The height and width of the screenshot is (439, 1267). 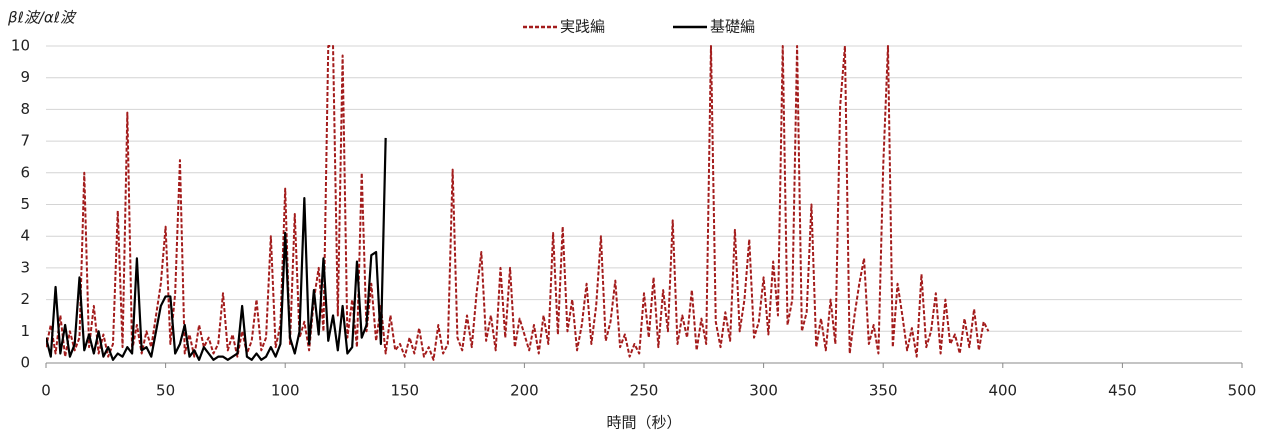 What do you see at coordinates (524, 391) in the screenshot?
I see `x-tick-label: 200` at bounding box center [524, 391].